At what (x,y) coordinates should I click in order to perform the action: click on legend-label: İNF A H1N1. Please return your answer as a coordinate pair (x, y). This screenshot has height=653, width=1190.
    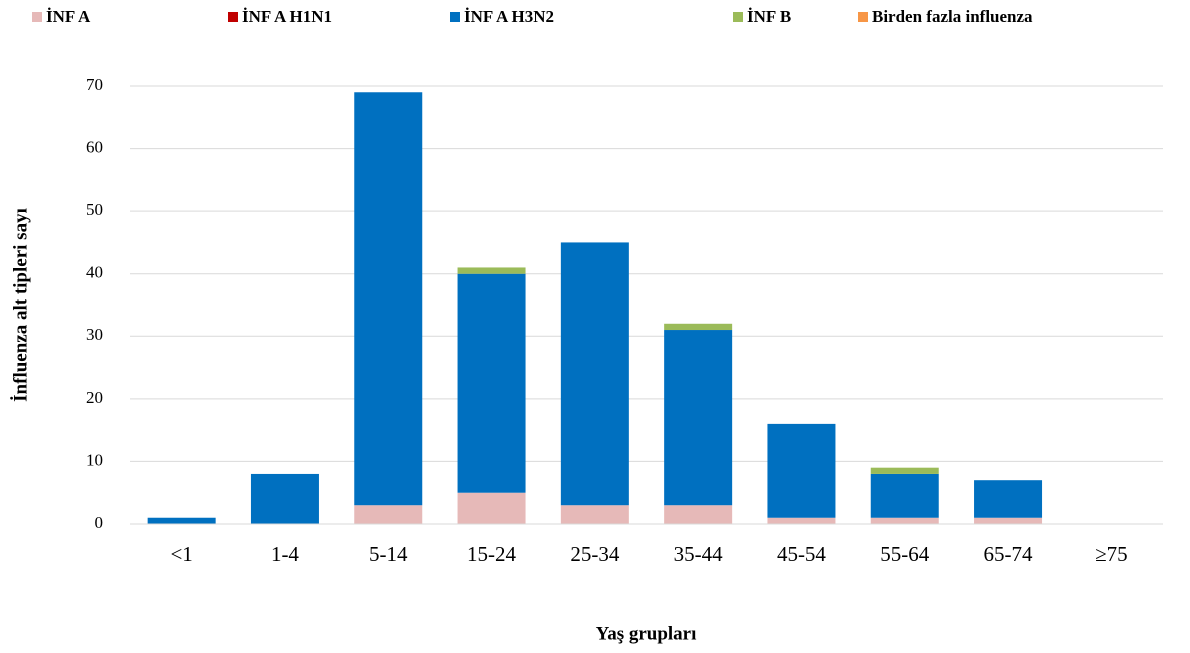
    Looking at the image, I should click on (287, 16).